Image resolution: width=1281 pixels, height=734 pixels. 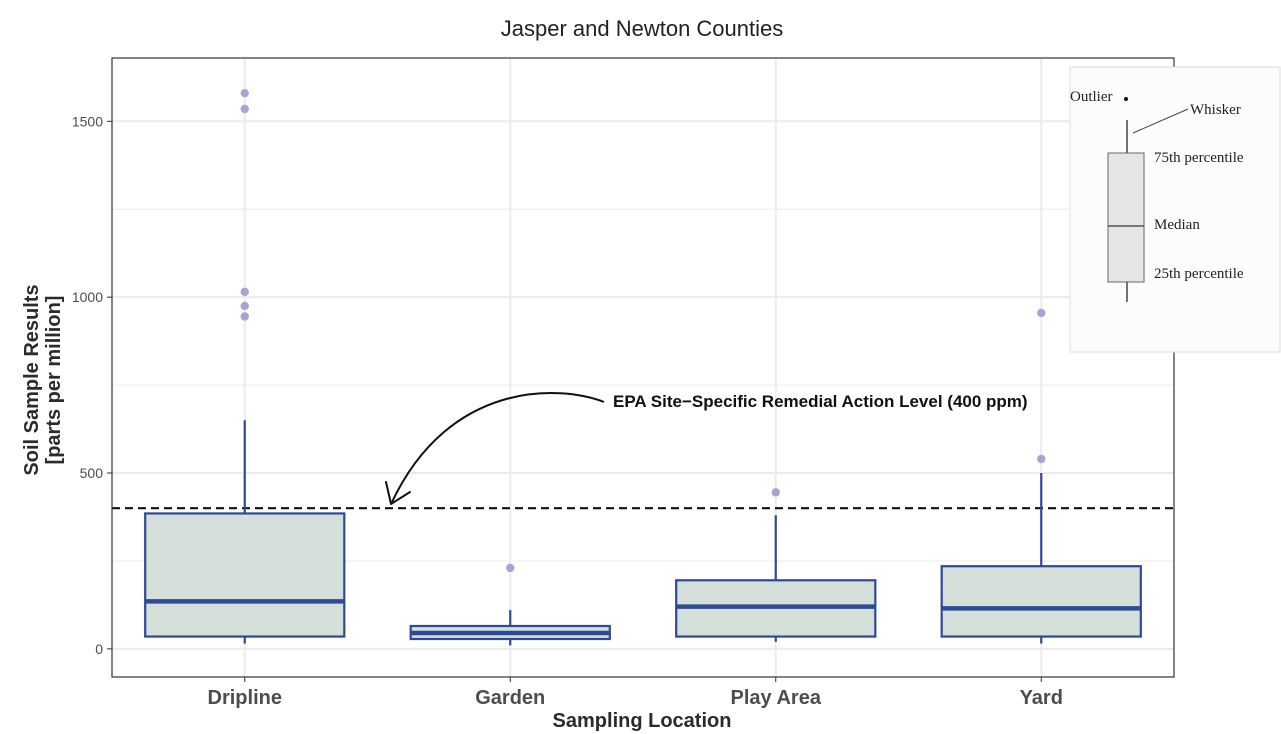 I want to click on legend-median-label: Median, so click(x=1177, y=225).